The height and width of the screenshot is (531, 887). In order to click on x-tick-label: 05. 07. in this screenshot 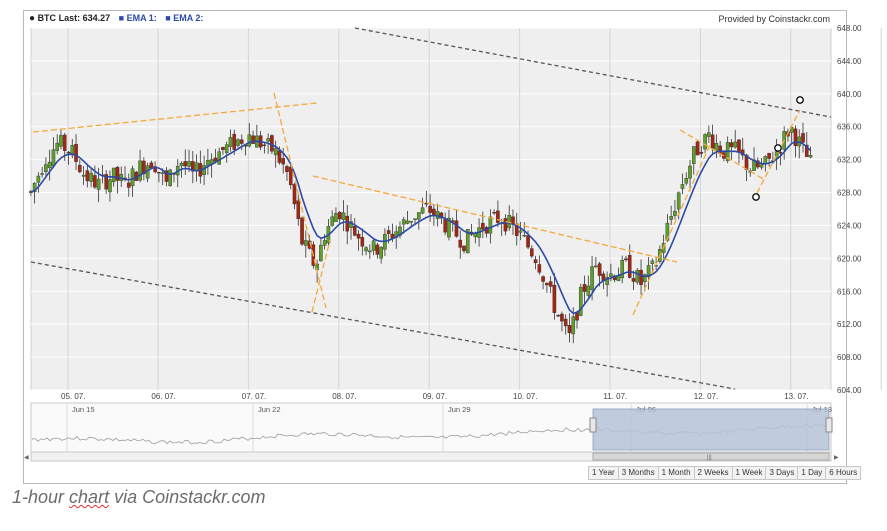, I will do `click(73, 396)`.